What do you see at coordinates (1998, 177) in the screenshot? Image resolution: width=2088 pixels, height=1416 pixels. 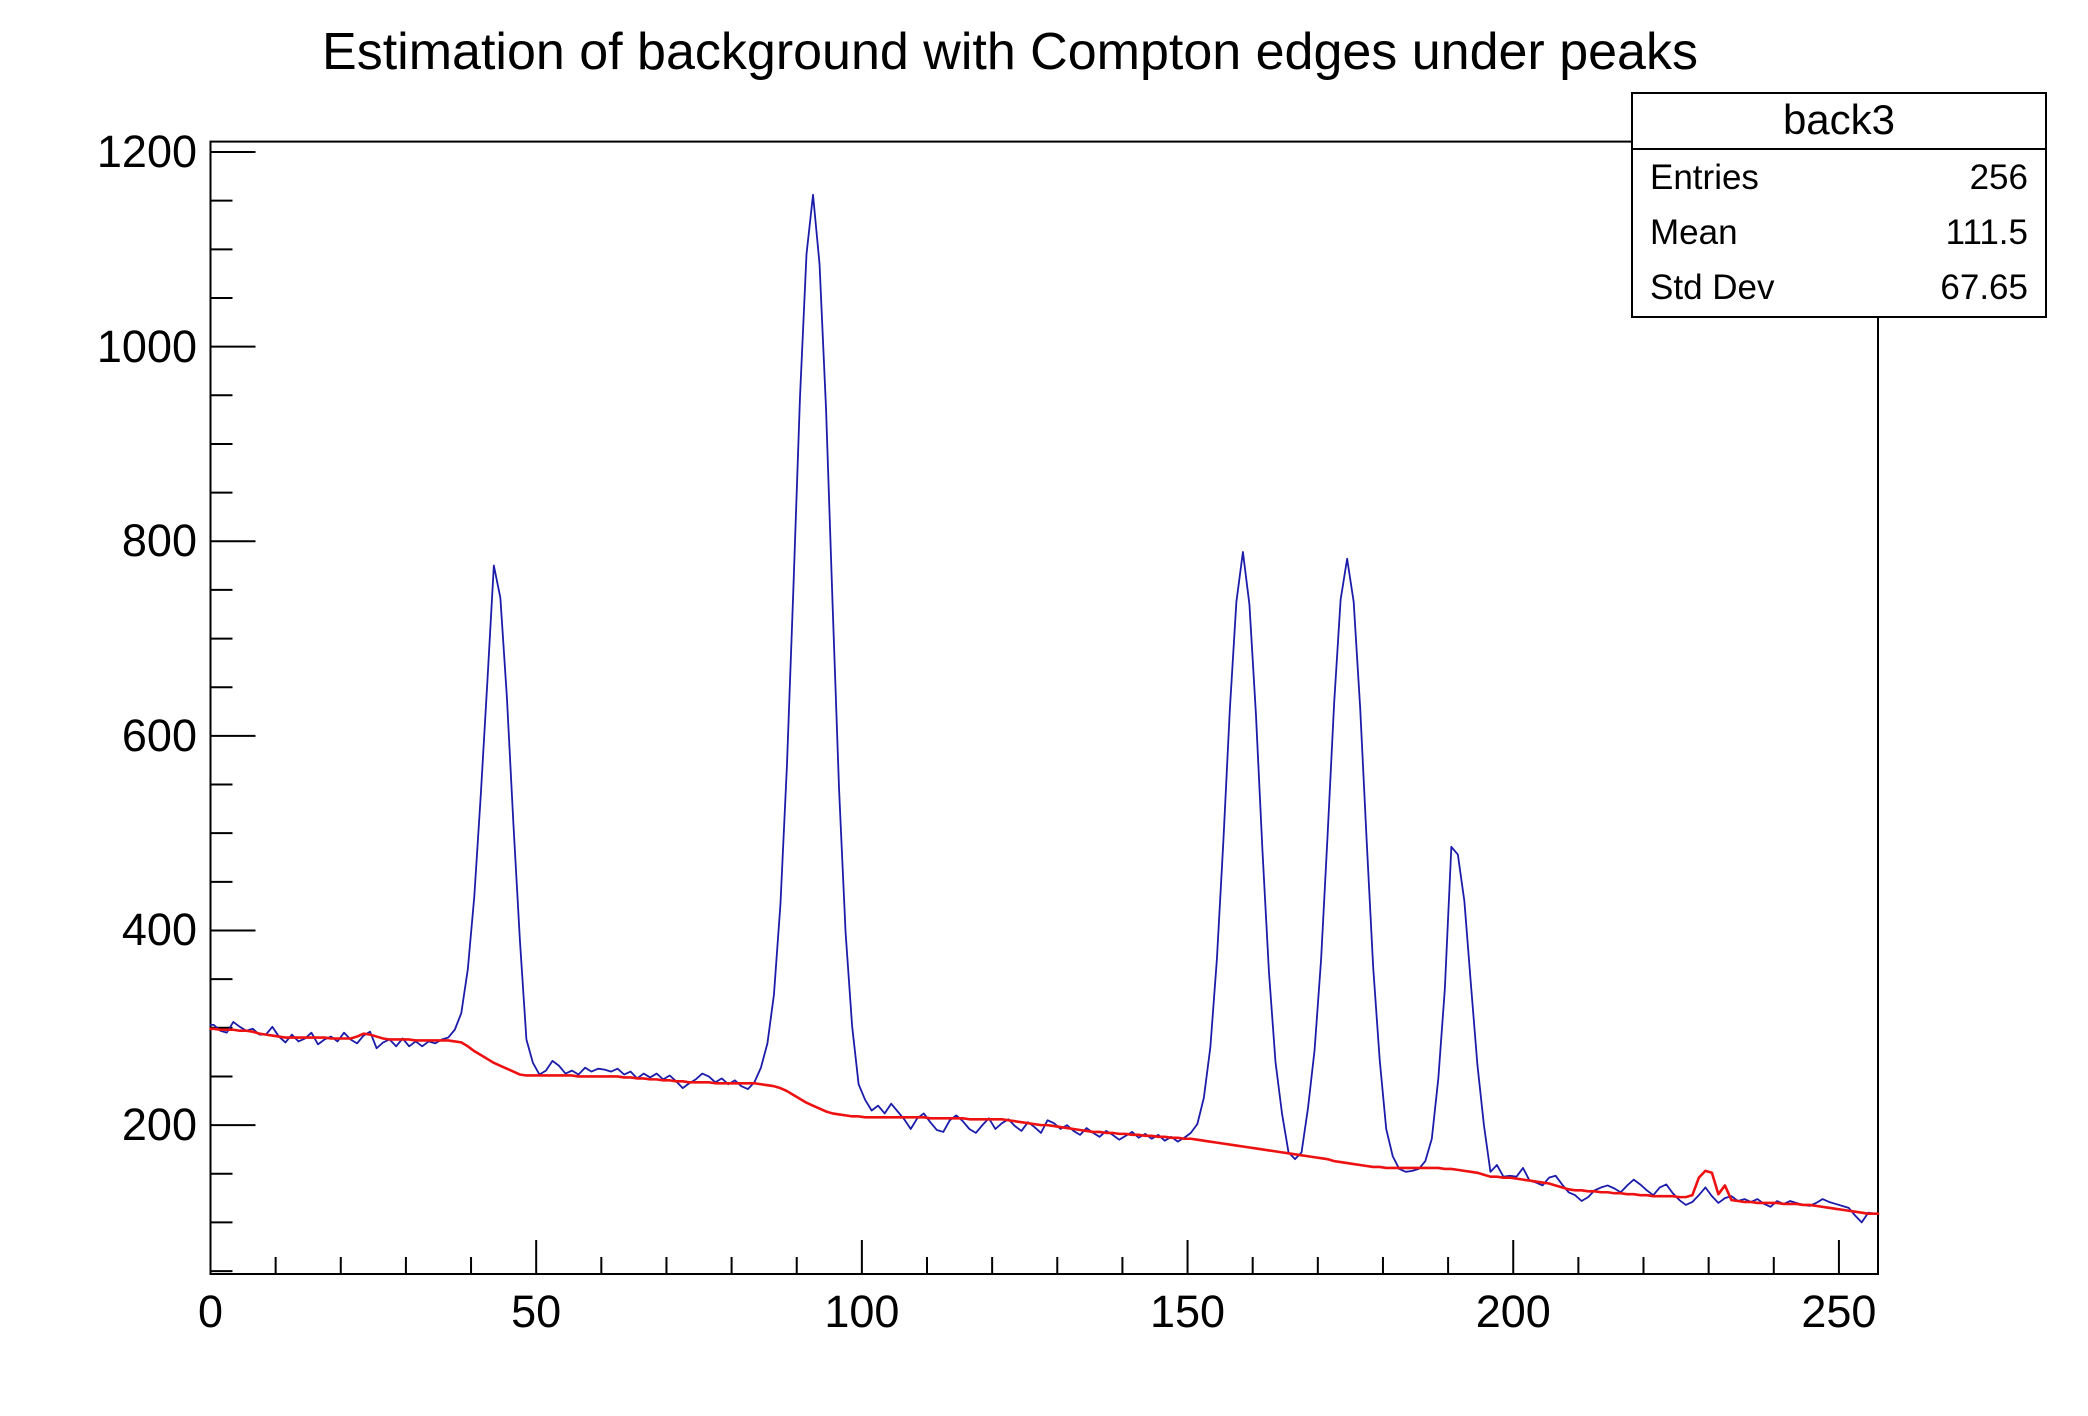 I see `stats-value-entries: 256` at bounding box center [1998, 177].